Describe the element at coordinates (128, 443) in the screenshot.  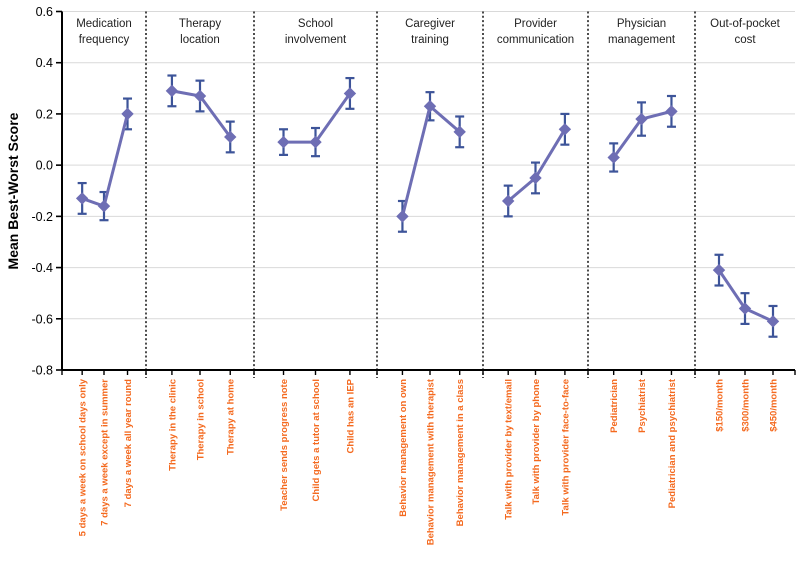
I see `category-label: 7 days a week all year round` at that location.